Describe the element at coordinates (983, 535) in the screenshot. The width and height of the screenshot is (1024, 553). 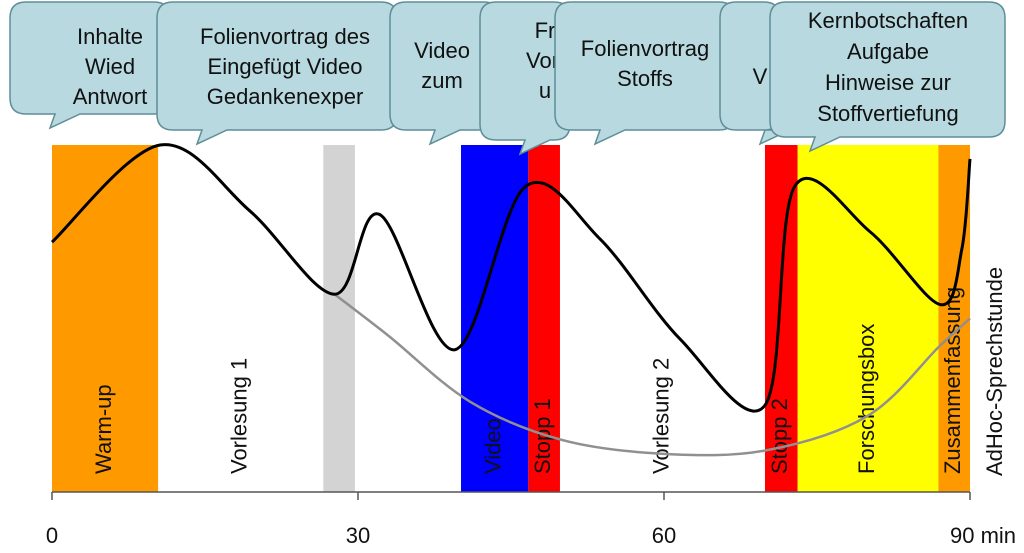
I see `x-tick-label: 90 min` at that location.